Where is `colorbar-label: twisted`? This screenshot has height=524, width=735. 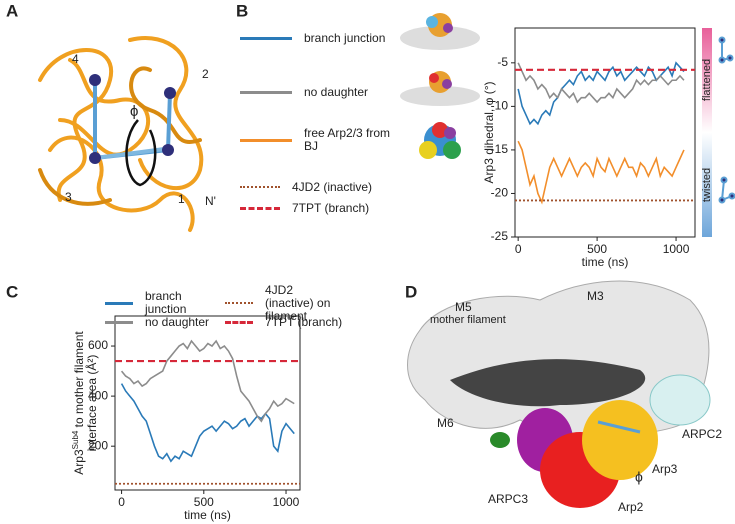 colorbar-label: twisted is located at coordinates (707, 185).